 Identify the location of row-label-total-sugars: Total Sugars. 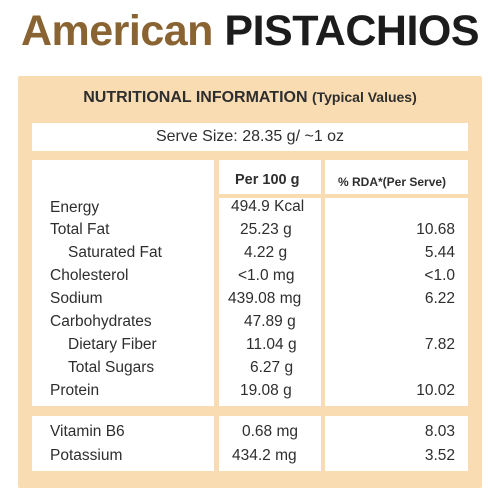
(111, 367).